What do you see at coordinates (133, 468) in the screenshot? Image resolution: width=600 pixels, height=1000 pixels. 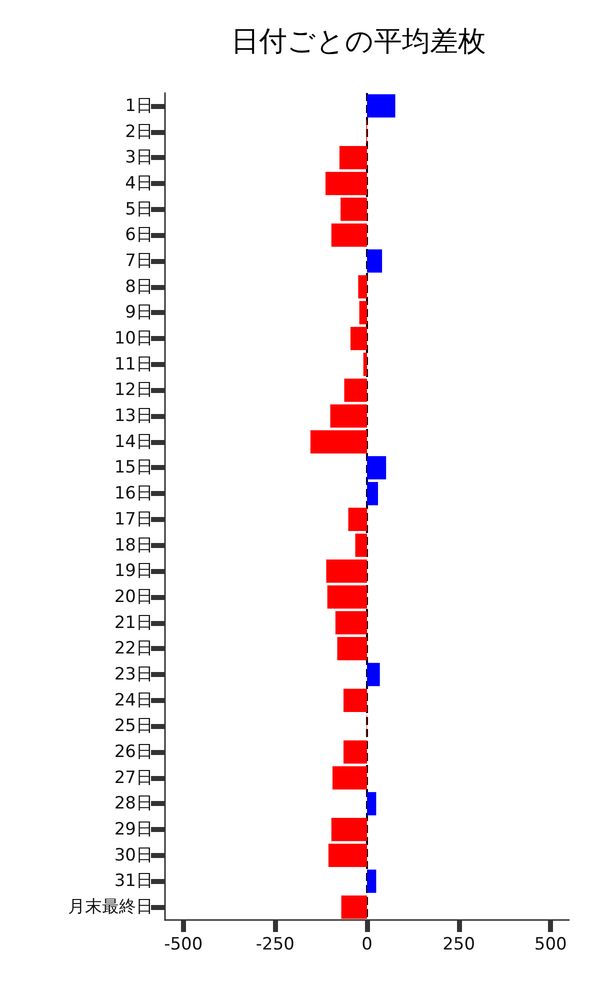 I see `y-tick-label: 15日` at bounding box center [133, 468].